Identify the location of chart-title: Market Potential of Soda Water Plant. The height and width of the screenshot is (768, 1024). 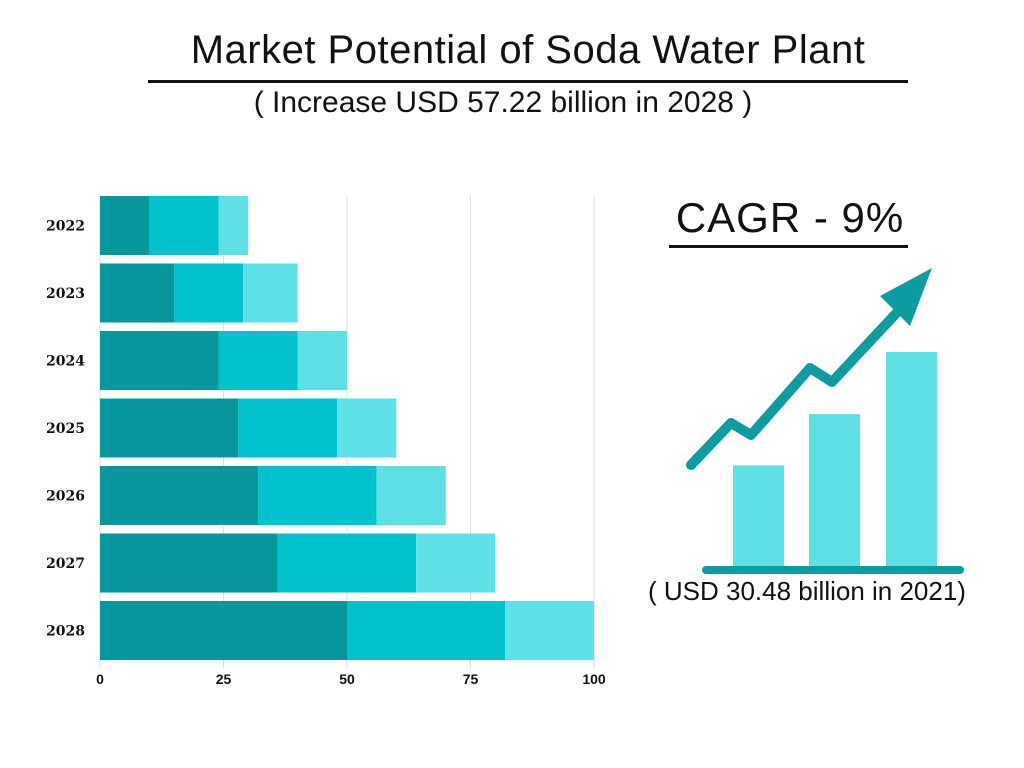
(528, 50).